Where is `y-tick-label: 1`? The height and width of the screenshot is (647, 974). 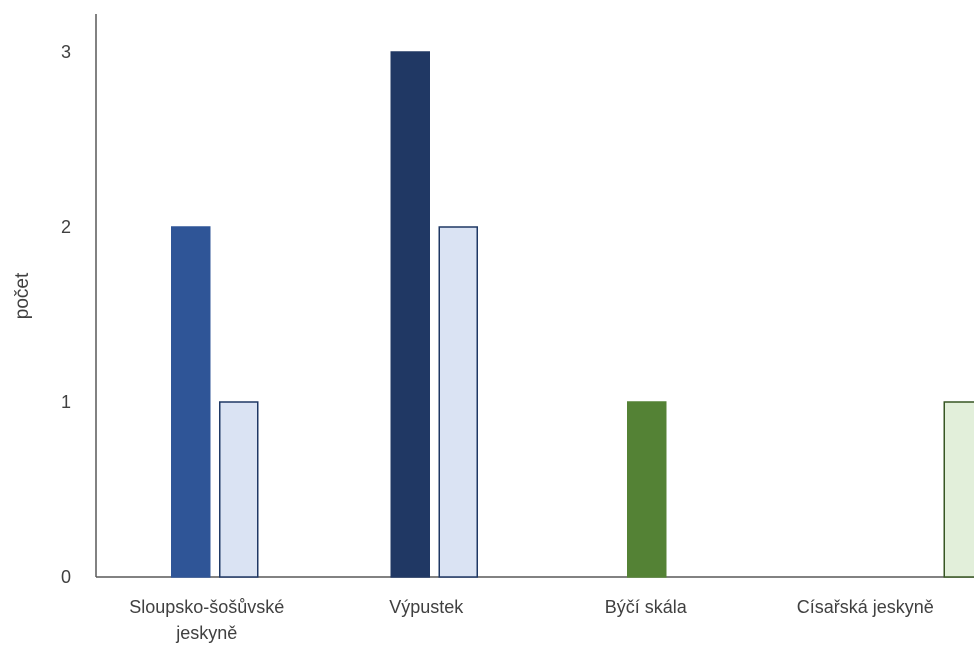 y-tick-label: 1 is located at coordinates (66, 402).